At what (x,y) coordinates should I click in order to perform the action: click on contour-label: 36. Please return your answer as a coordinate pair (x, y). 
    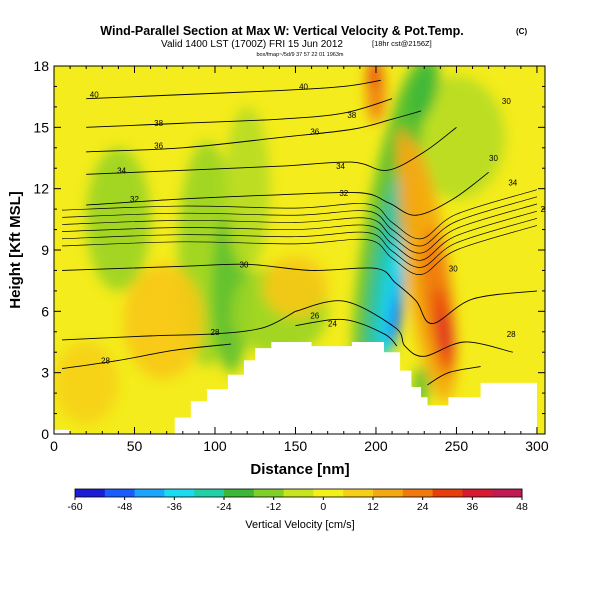
    Looking at the image, I should click on (158, 146).